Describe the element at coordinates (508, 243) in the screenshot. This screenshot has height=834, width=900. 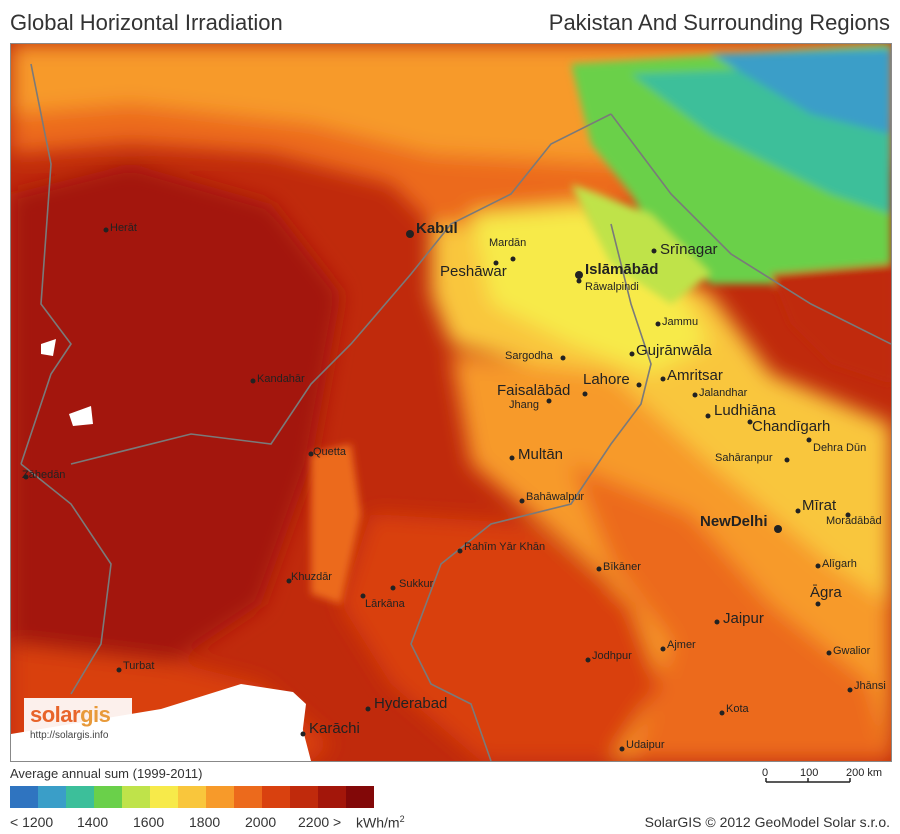
I see `city-label: Mardān` at that location.